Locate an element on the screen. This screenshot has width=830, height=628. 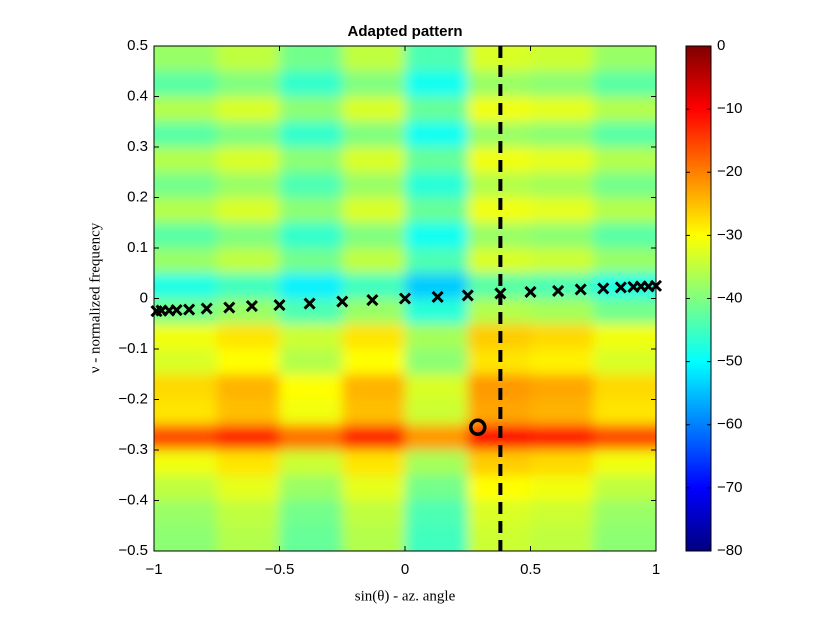
y-tick-label: −0.4 is located at coordinates (133, 499).